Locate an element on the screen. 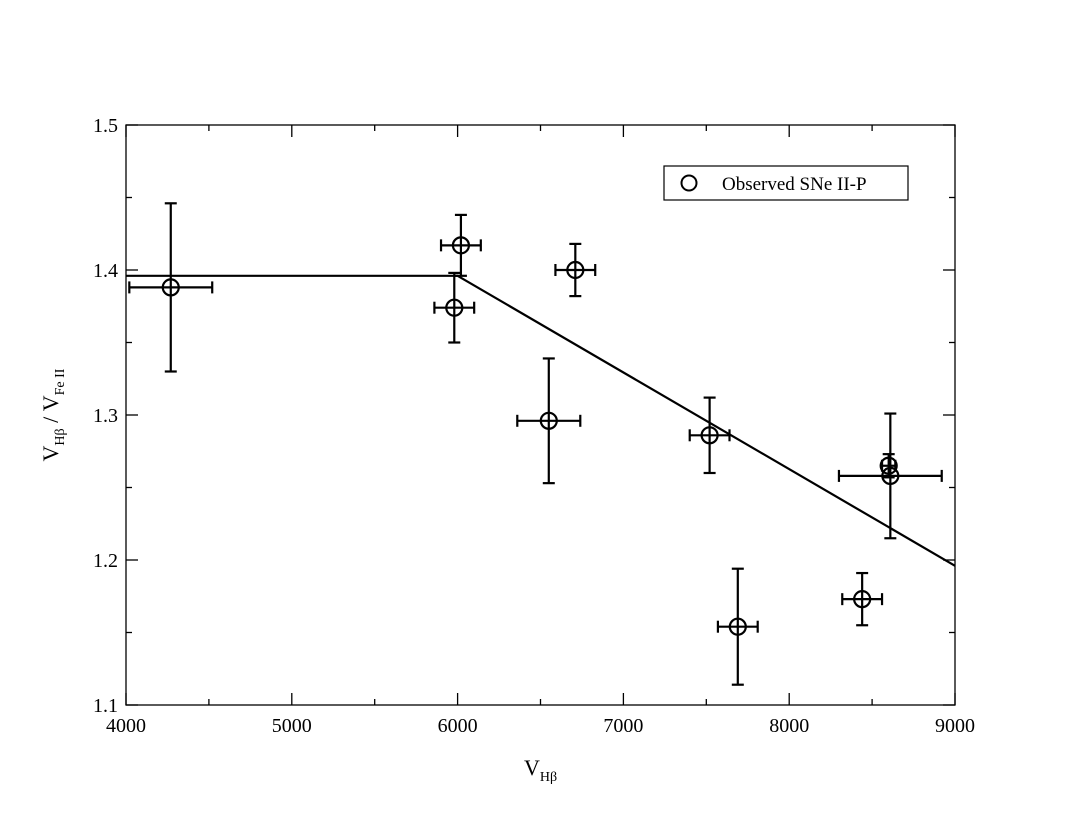  y-axis-title: VHβ / VFe II is located at coordinates (53, 414).